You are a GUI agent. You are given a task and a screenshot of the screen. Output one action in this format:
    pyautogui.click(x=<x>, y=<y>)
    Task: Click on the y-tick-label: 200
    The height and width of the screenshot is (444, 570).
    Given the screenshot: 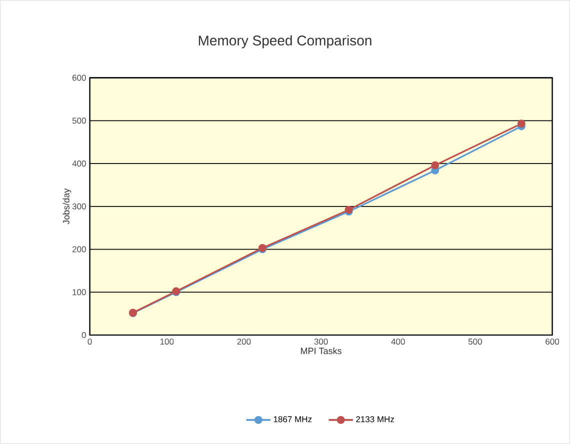 What is the action you would take?
    pyautogui.click(x=79, y=249)
    